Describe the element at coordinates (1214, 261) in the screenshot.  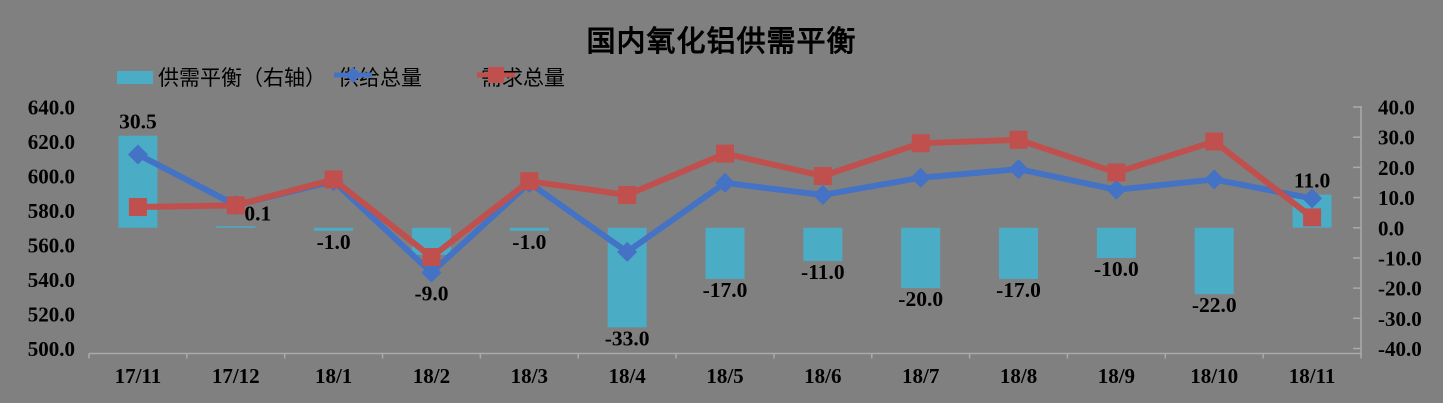
I see `bar-18/10` at that location.